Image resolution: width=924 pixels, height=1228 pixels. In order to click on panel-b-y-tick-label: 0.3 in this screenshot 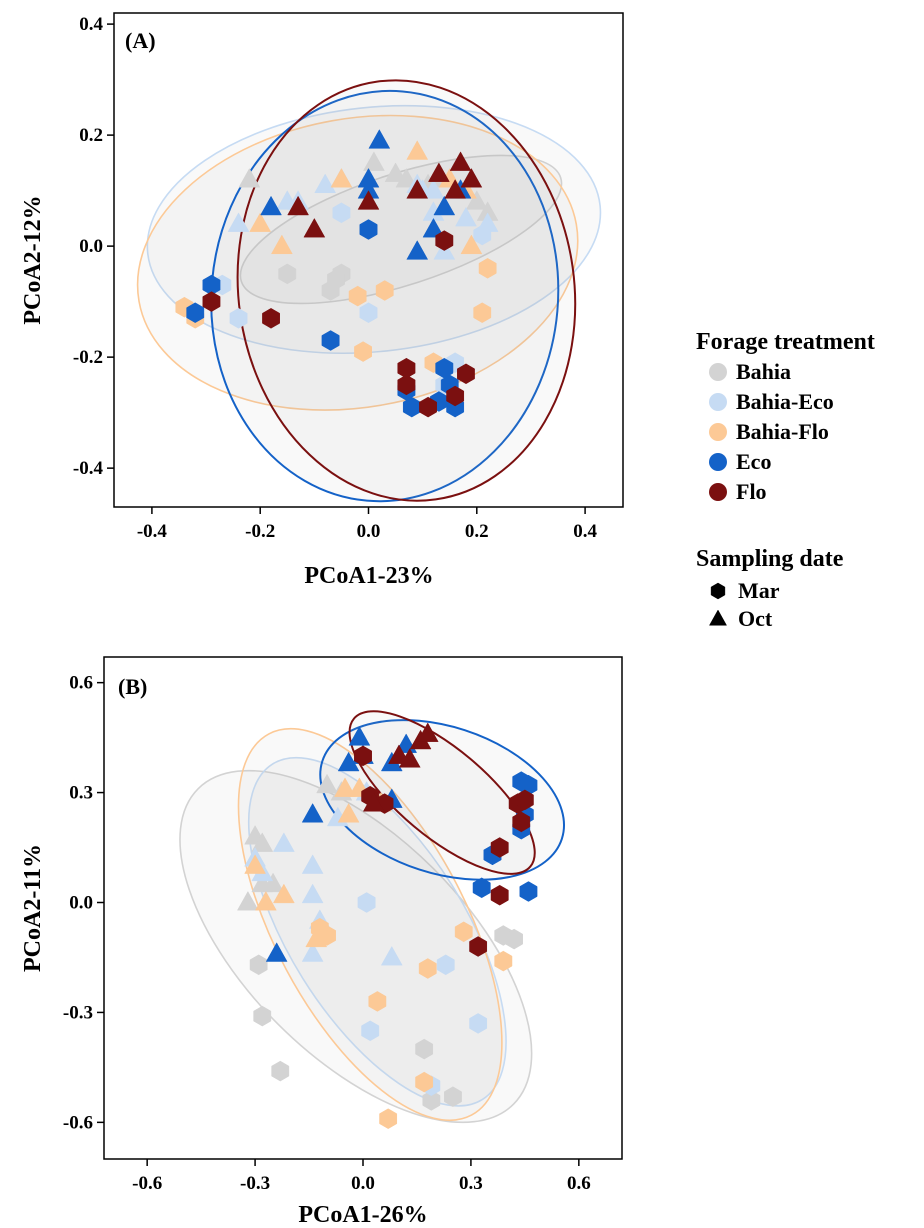, I will do `click(81, 793)`.